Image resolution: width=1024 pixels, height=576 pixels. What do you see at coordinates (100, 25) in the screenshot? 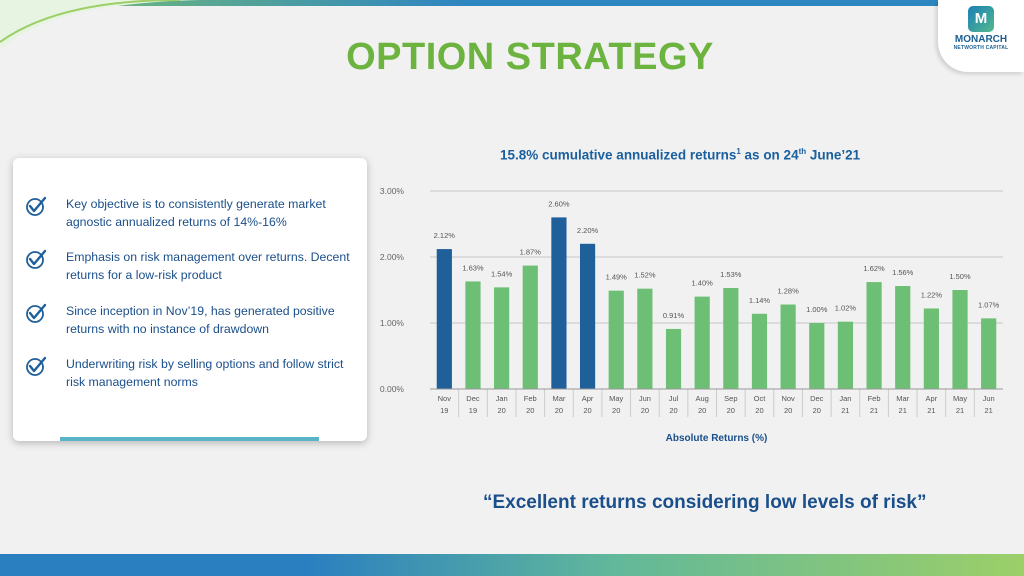
I see `top-swoosh-decoration` at bounding box center [100, 25].